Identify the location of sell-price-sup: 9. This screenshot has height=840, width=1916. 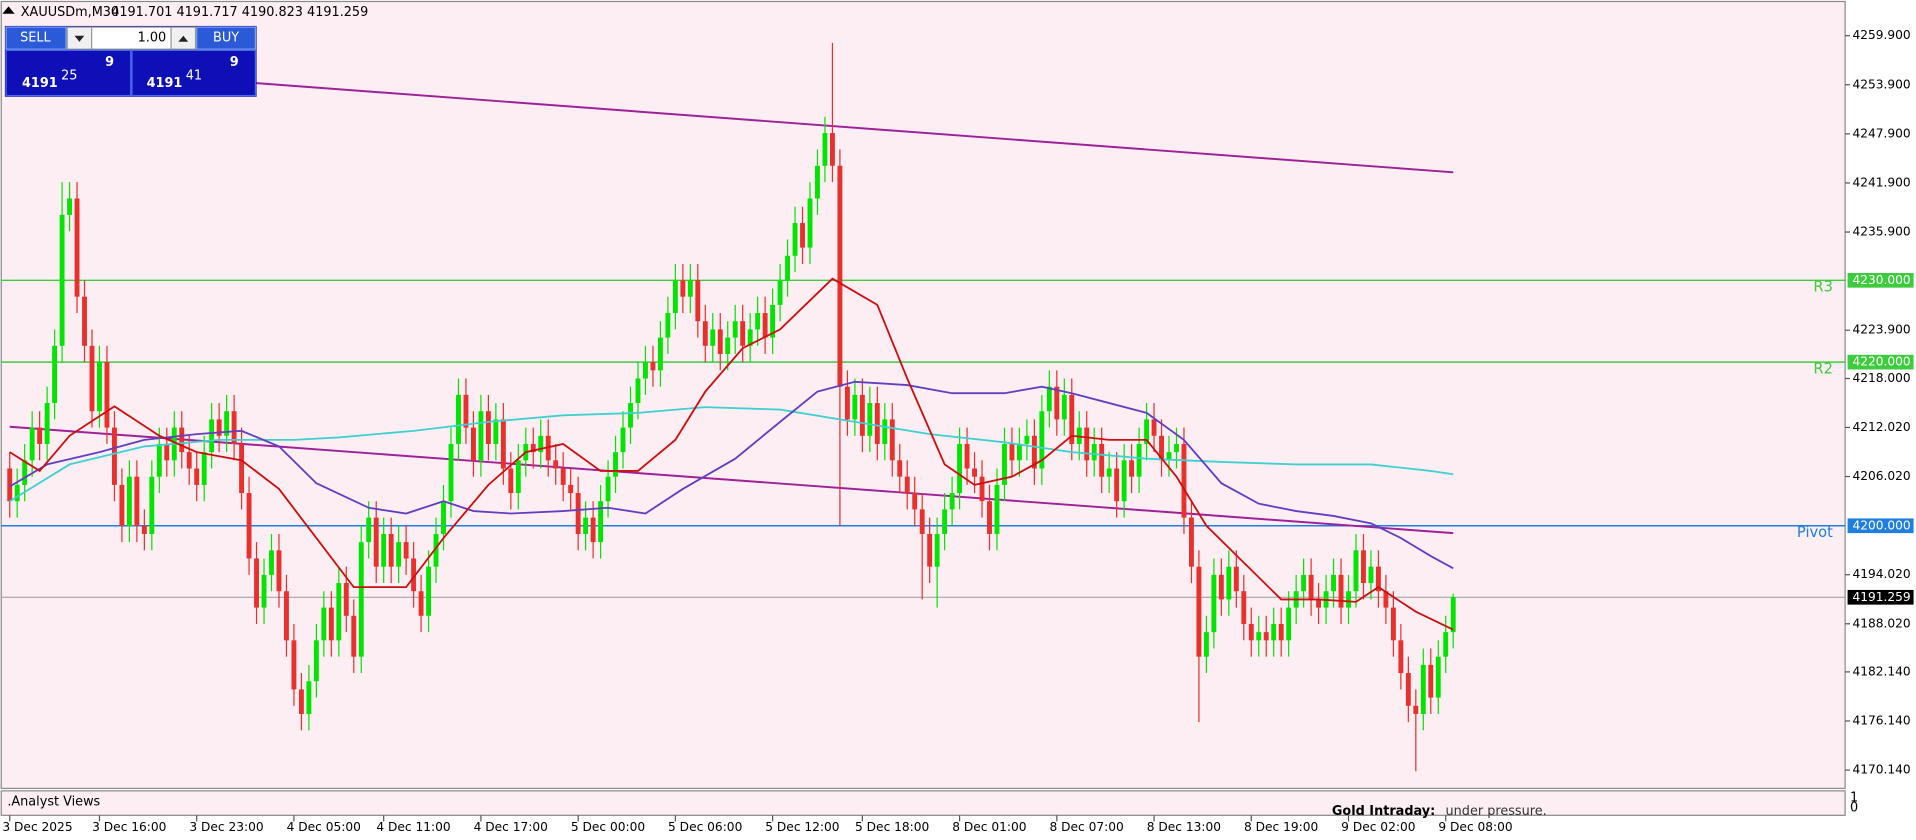
(109, 62).